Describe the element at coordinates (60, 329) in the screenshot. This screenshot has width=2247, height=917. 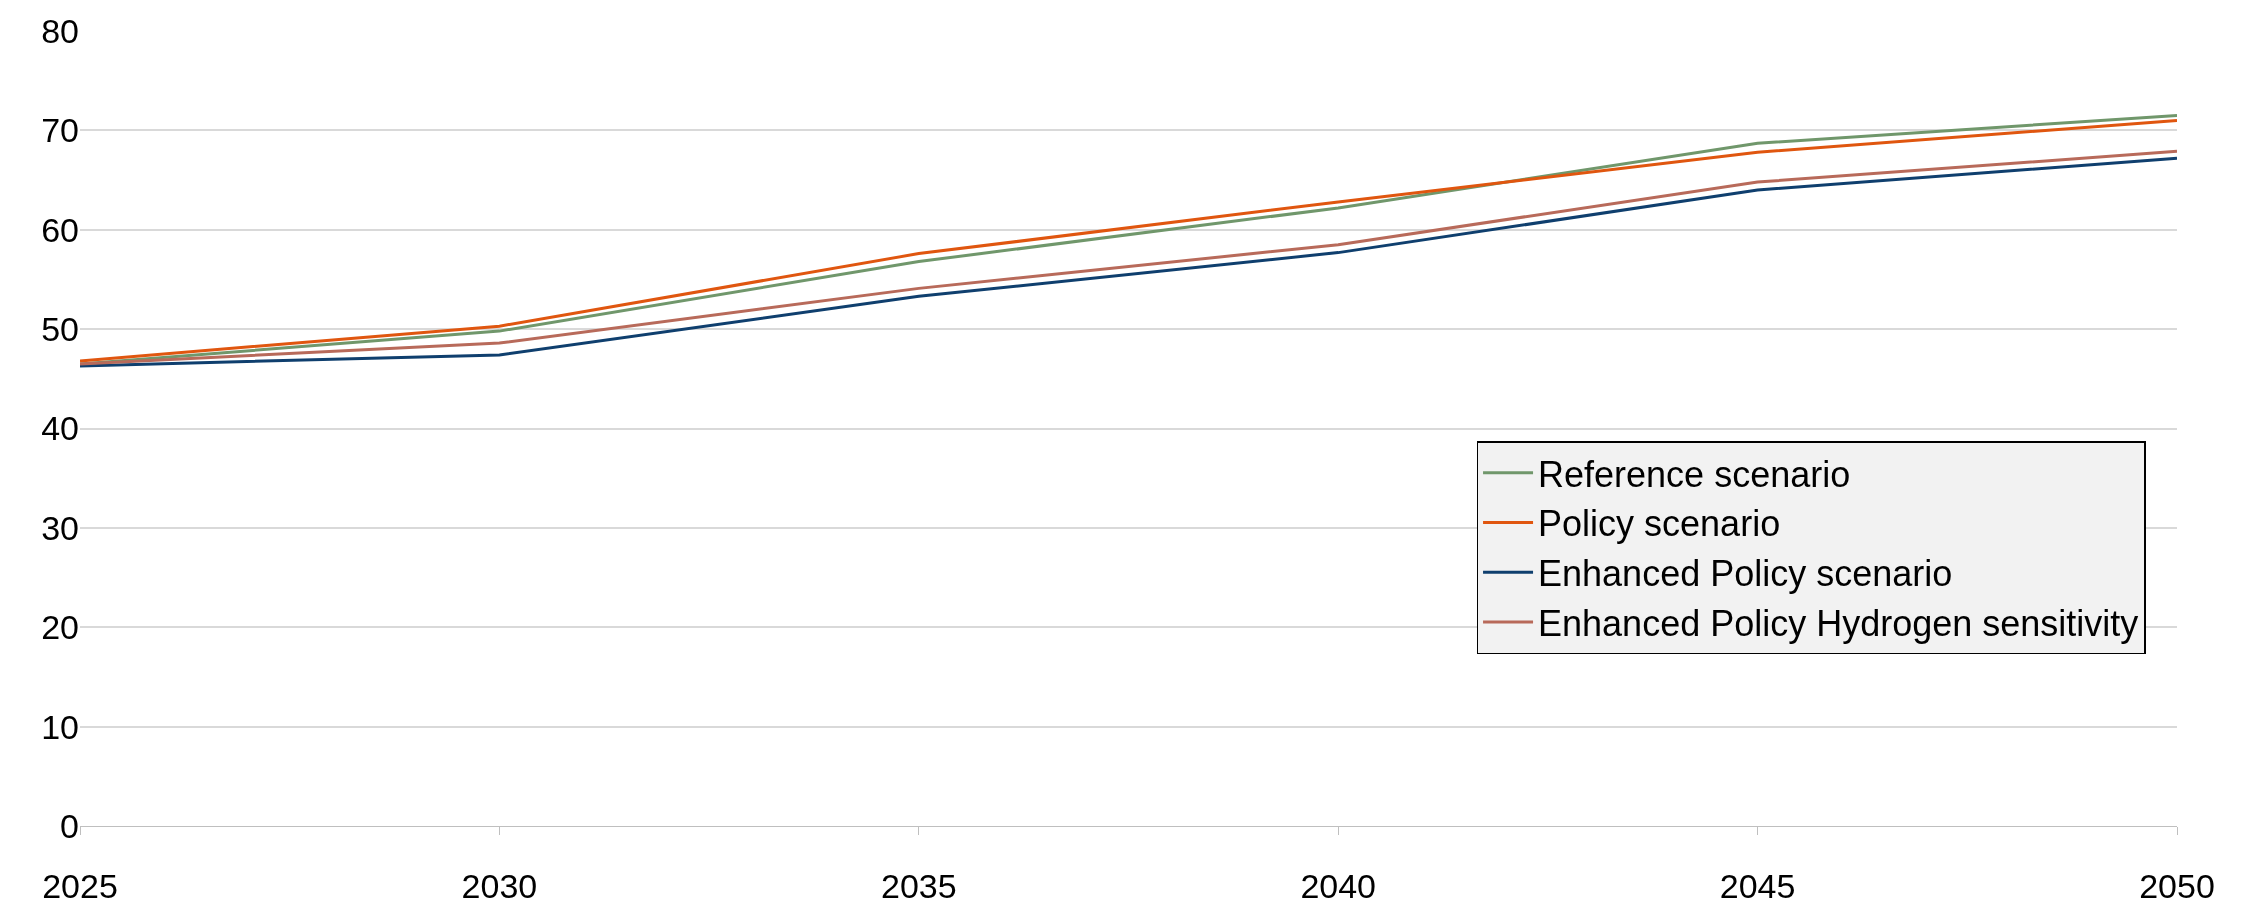
I see `y-tick-label: 50` at that location.